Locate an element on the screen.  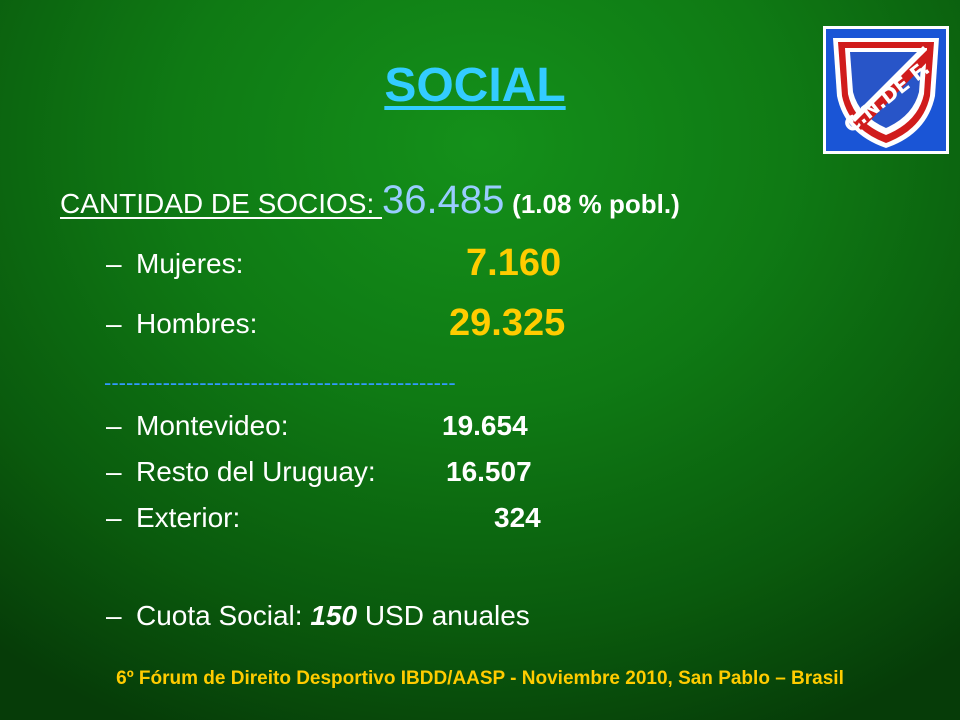
slide-title: SOCIAL is located at coordinates (475, 85).